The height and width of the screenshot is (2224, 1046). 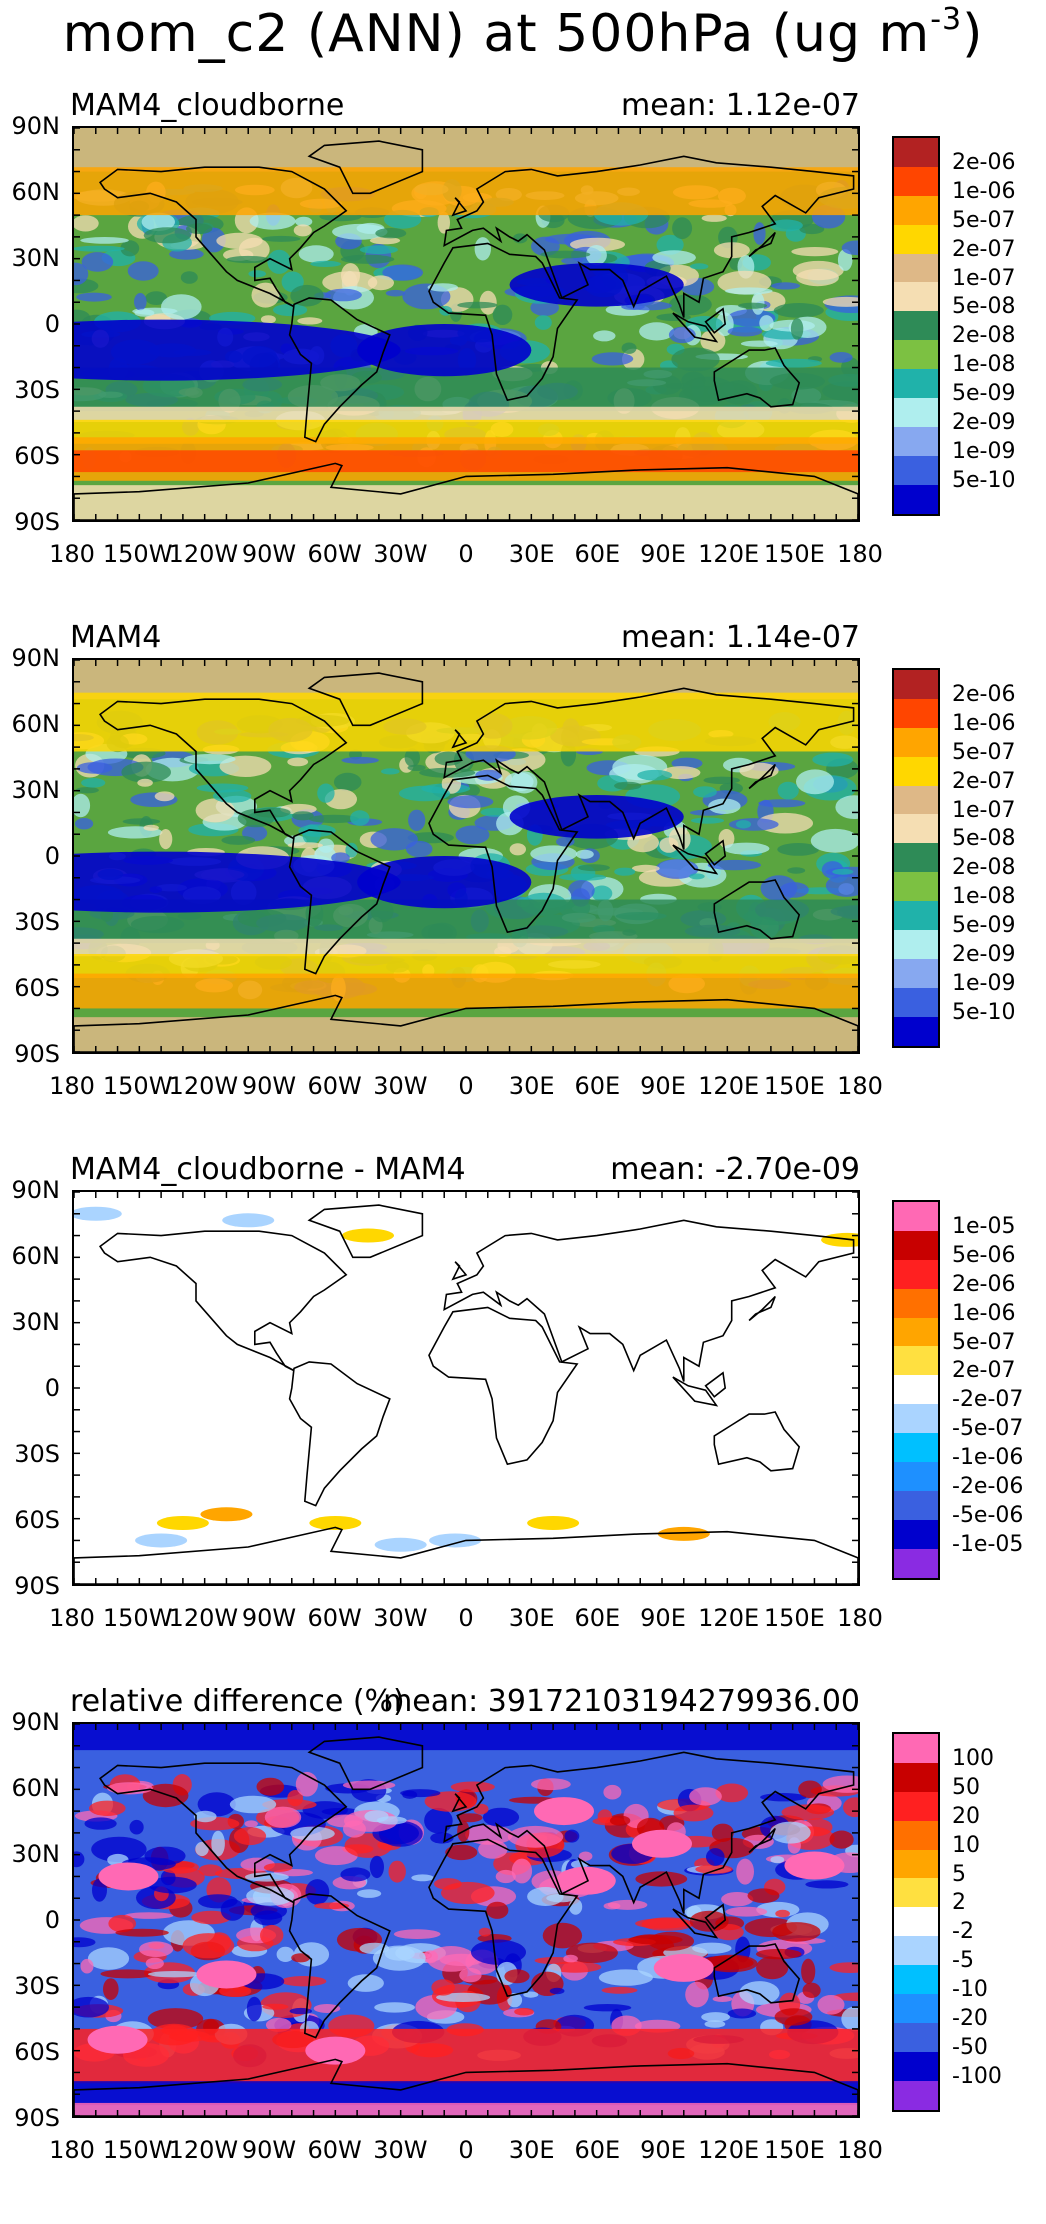 What do you see at coordinates (984, 781) in the screenshot?
I see `color-bar-label: 2e-07` at bounding box center [984, 781].